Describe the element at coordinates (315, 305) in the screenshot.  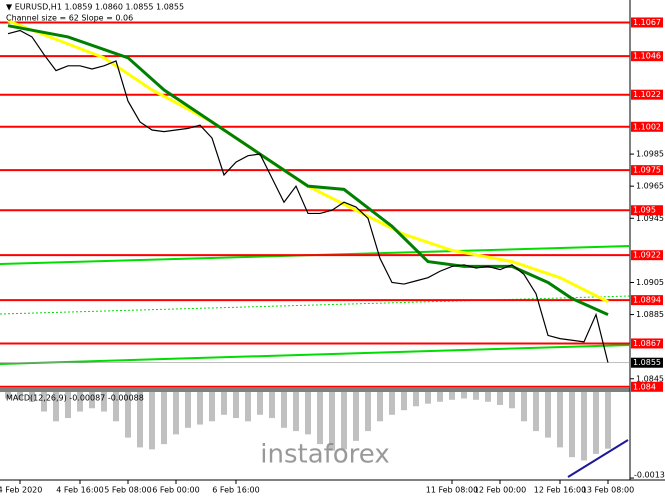
I see `channel-middle` at that location.